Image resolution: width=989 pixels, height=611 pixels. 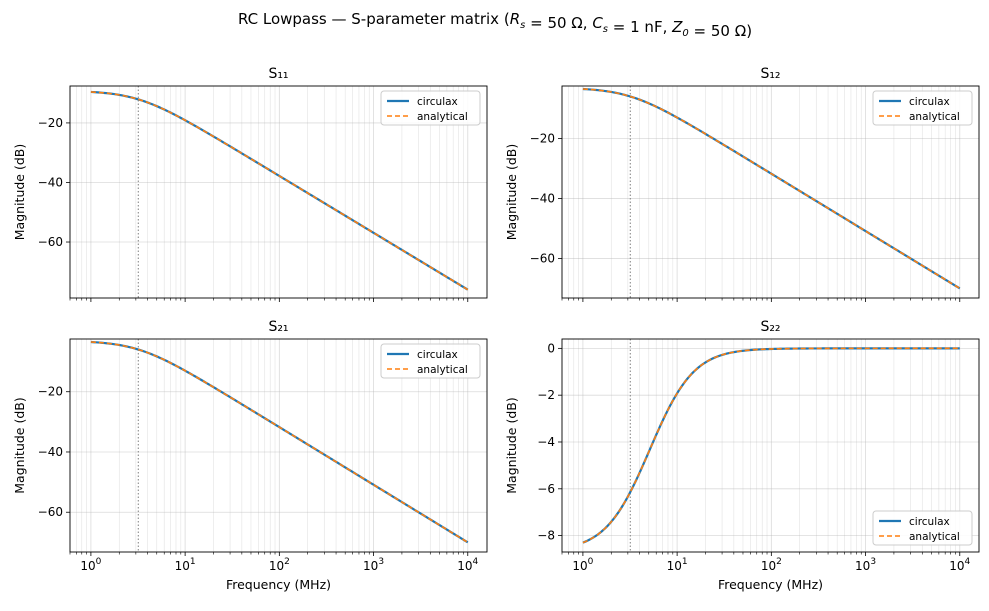 What do you see at coordinates (770, 74) in the screenshot?
I see `subplot-title: S₁₂` at bounding box center [770, 74].